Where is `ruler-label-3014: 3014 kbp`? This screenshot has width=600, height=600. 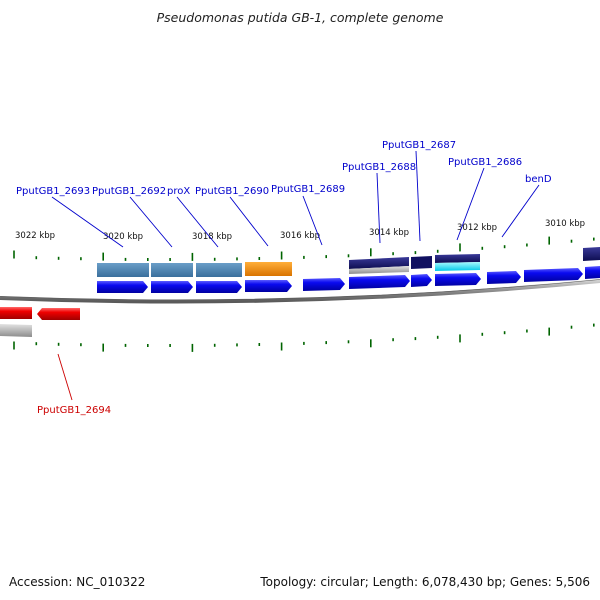 ruler-label-3014: 3014 kbp is located at coordinates (389, 233).